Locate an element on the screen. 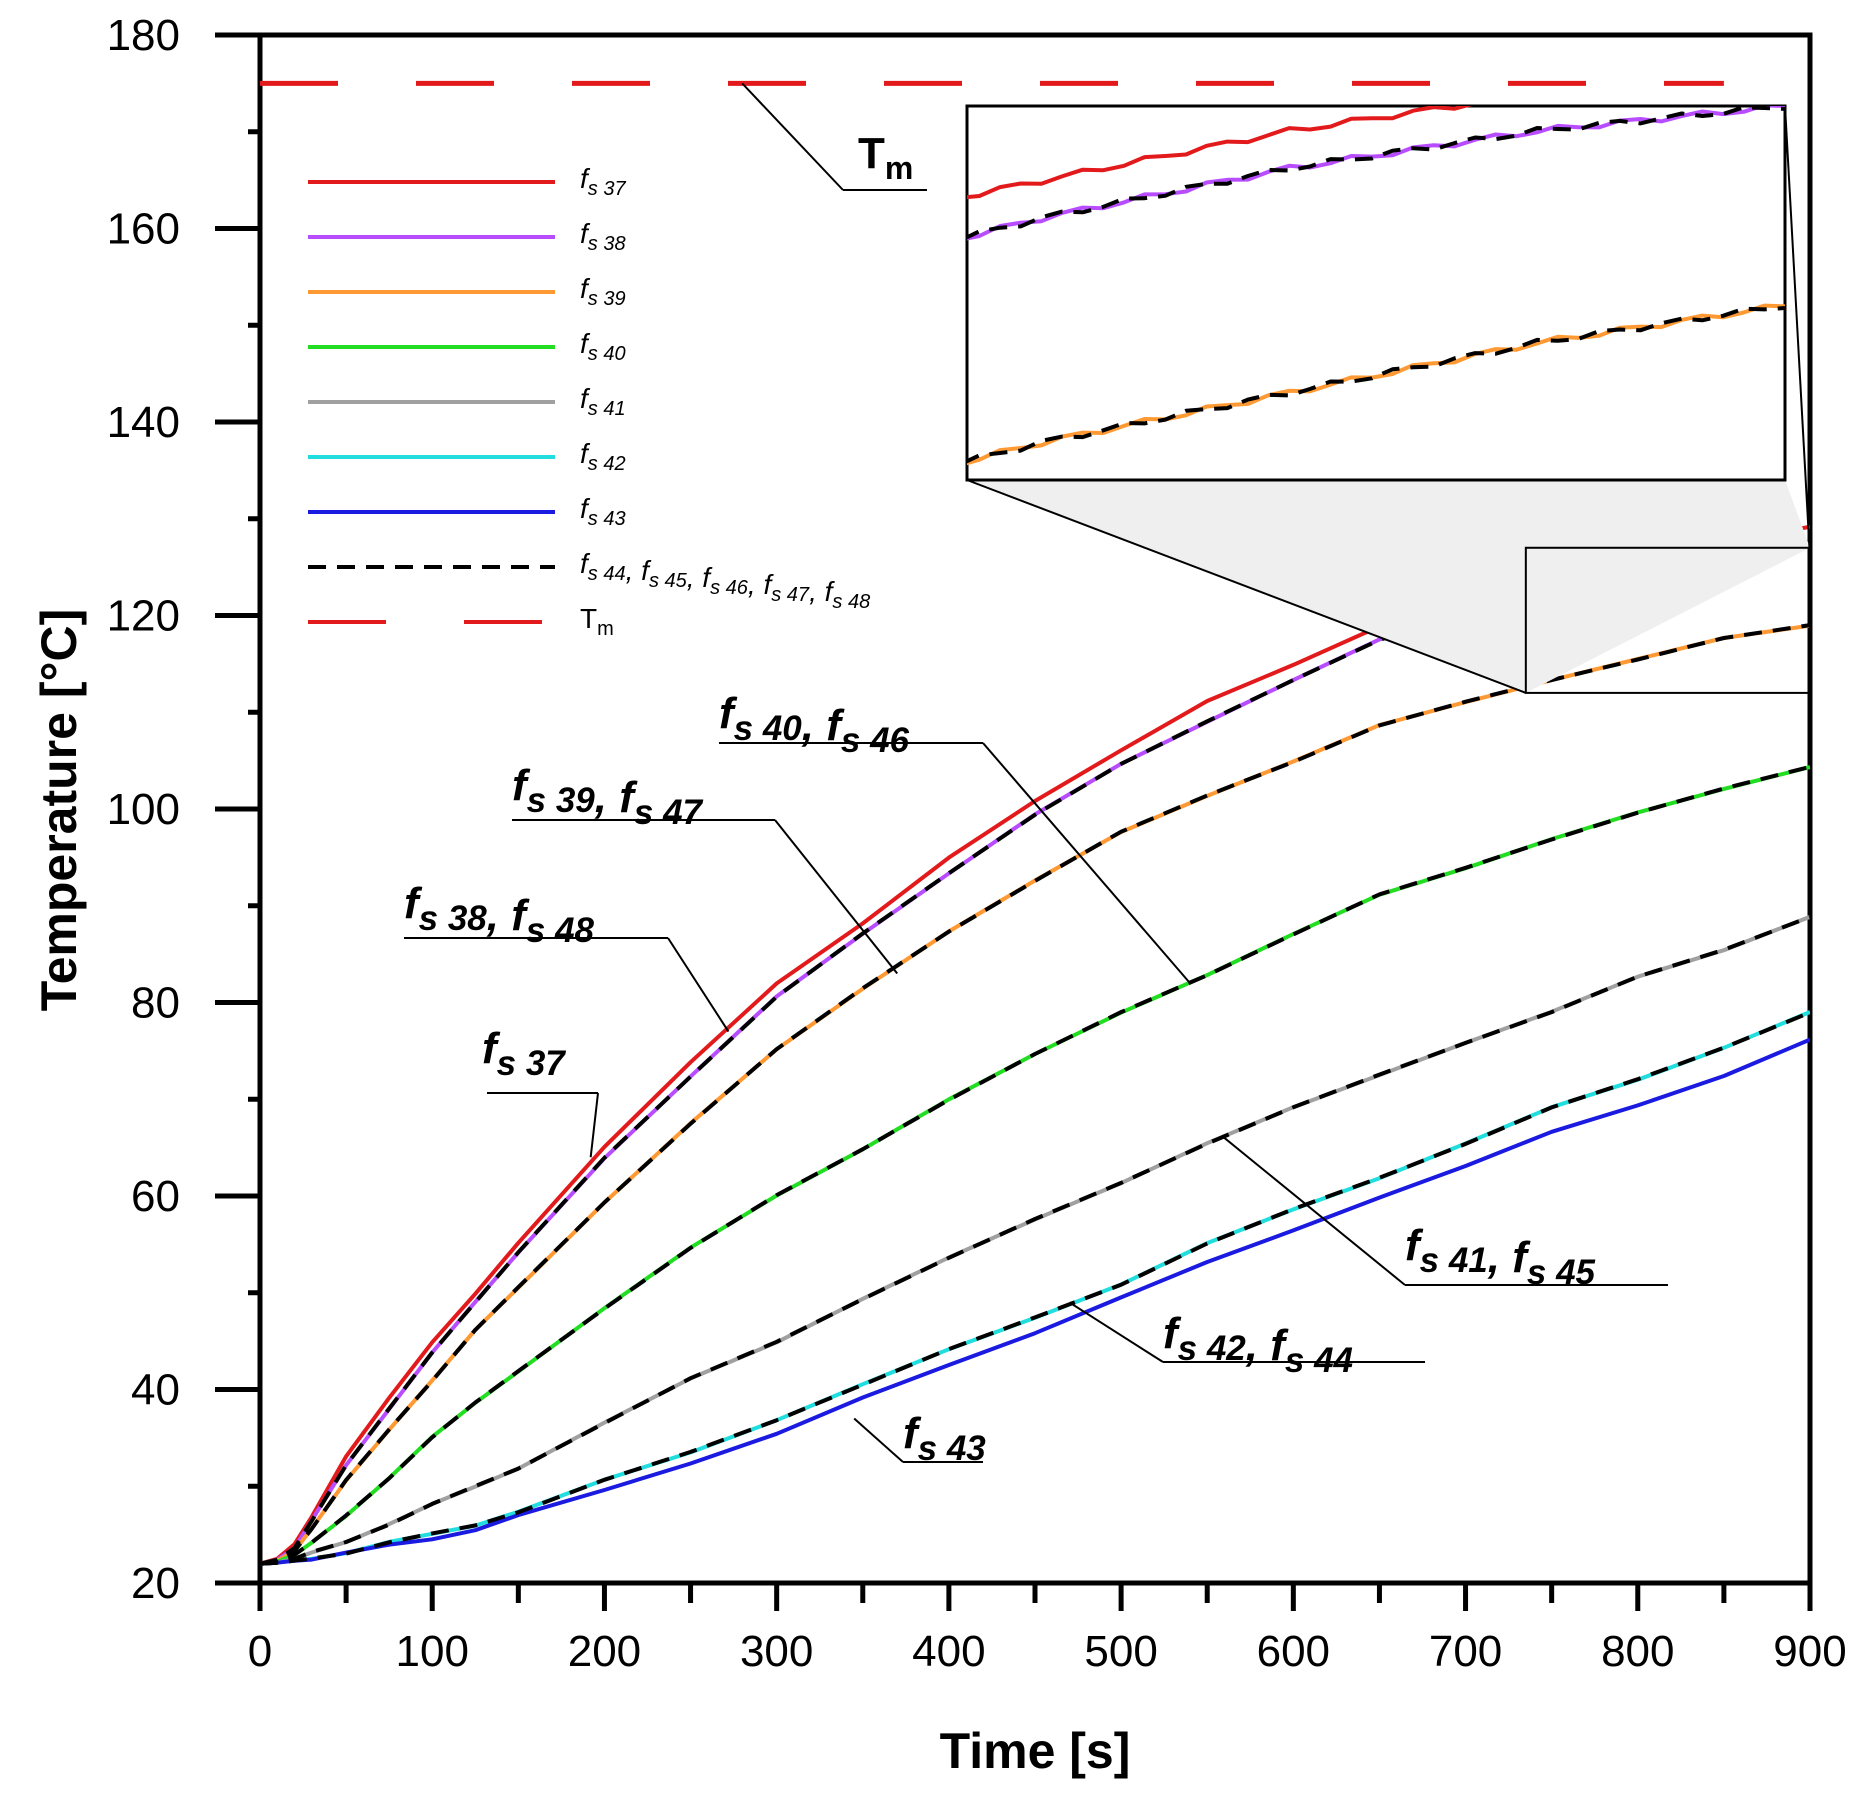 This screenshot has width=1869, height=1796. annotation-label-ann-fs43: fs 43 is located at coordinates (944, 1438).